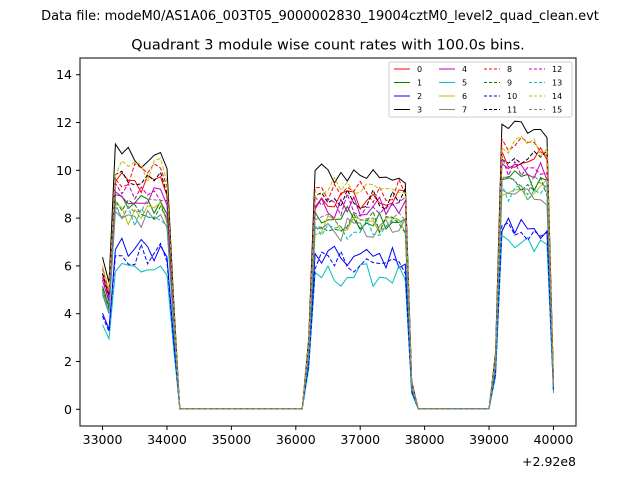 The image size is (640, 480). Describe the element at coordinates (425, 439) in the screenshot. I see `x-tick-label: 38000` at that location.